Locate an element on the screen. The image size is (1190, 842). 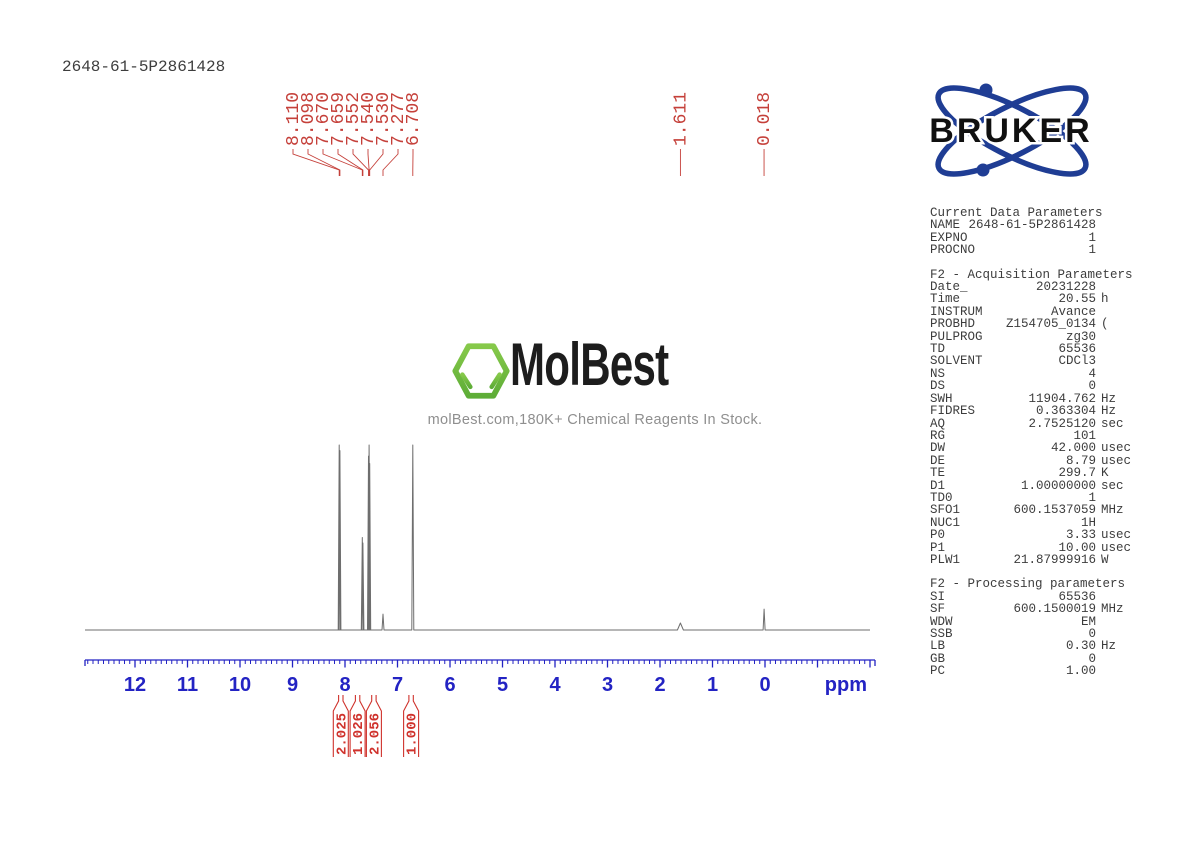
param-value: 1.00 is located at coordinates (1080, 671).